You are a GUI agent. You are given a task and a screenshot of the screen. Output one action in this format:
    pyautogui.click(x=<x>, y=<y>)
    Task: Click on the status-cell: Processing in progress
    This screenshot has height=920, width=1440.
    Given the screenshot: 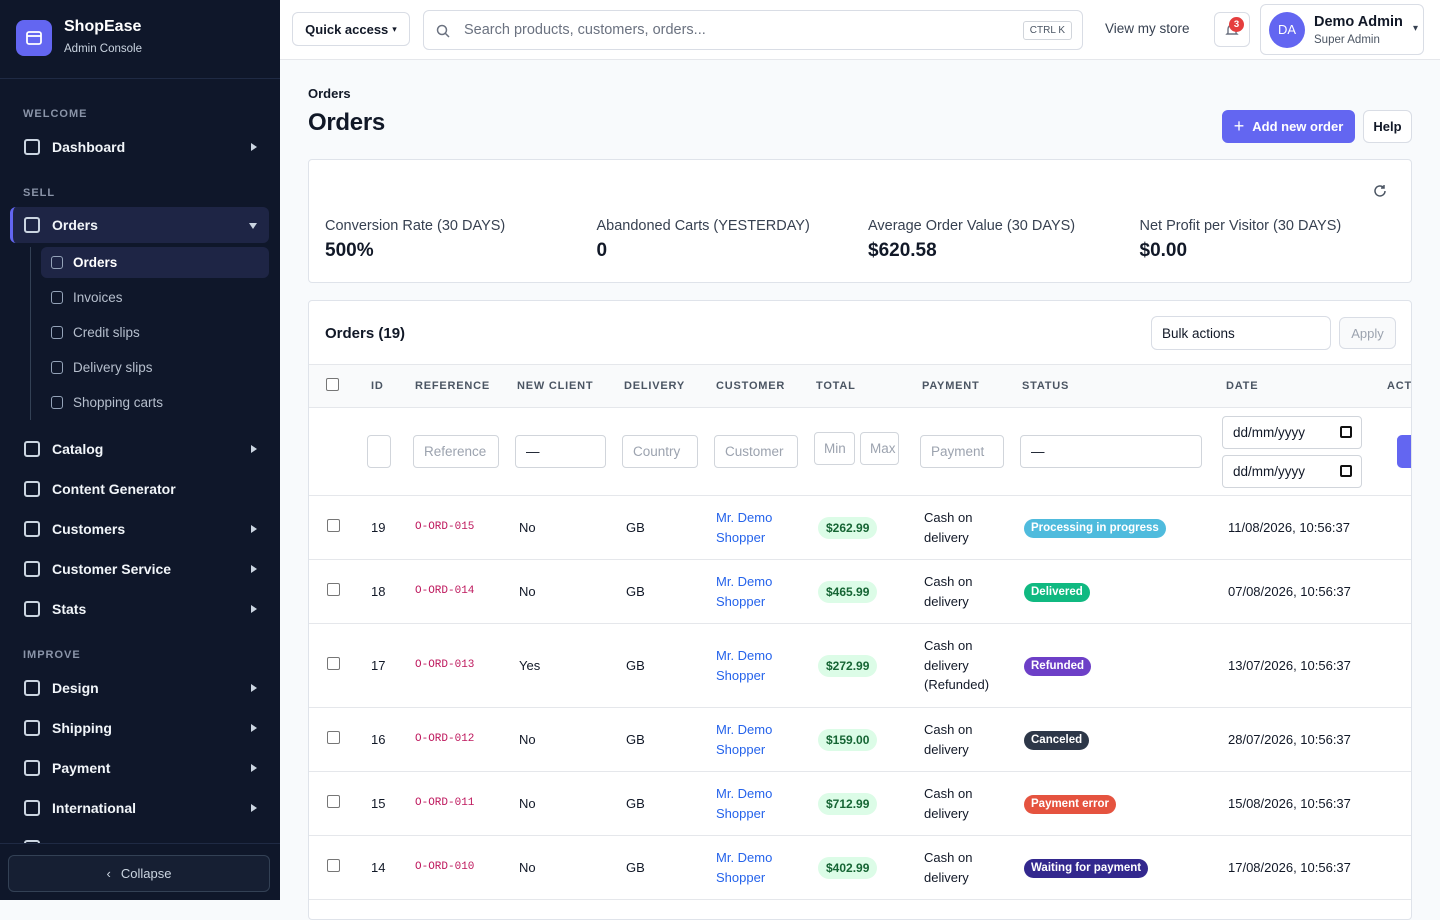 What is the action you would take?
    pyautogui.click(x=1116, y=527)
    